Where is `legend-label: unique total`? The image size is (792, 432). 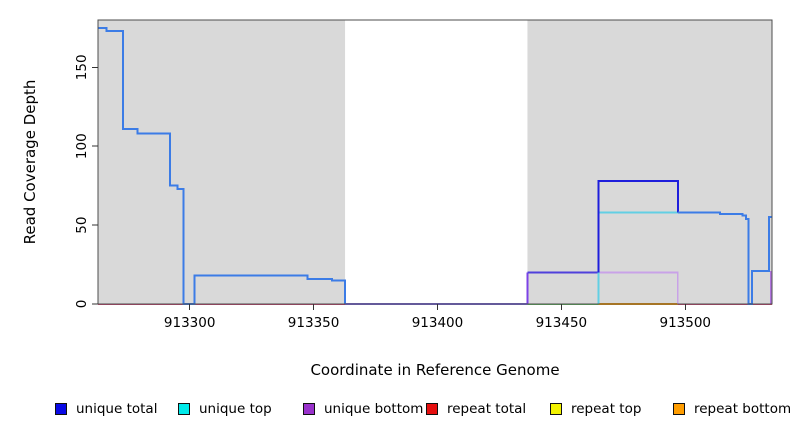 legend-label: unique total is located at coordinates (117, 409).